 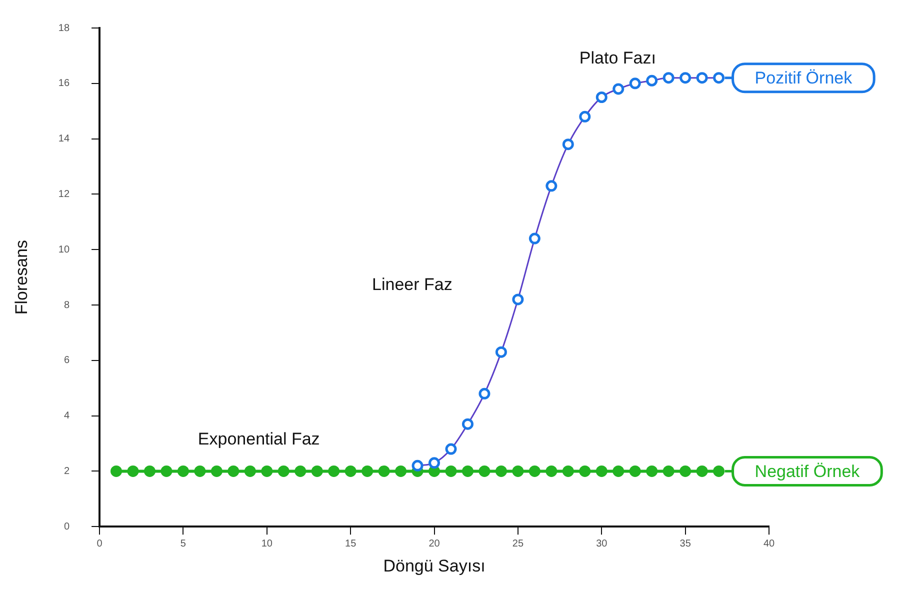 I want to click on x-tick-label: 35, so click(x=686, y=544).